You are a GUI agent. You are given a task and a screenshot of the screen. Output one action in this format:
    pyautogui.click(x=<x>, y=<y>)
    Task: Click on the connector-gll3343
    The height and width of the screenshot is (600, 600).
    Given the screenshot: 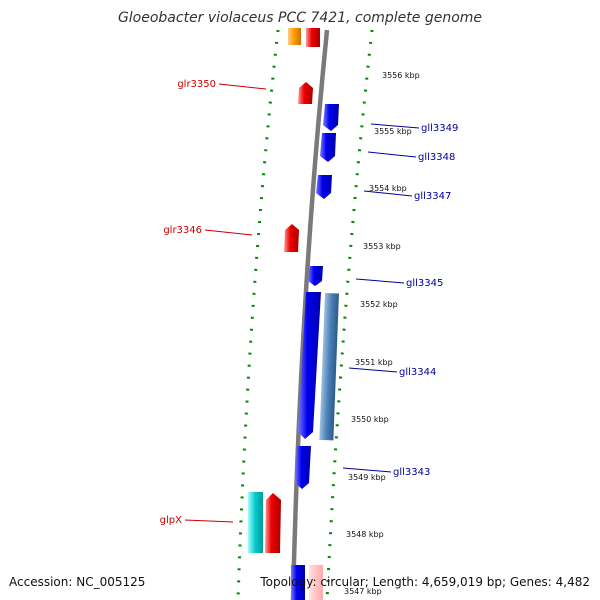 What is the action you would take?
    pyautogui.click(x=367, y=470)
    